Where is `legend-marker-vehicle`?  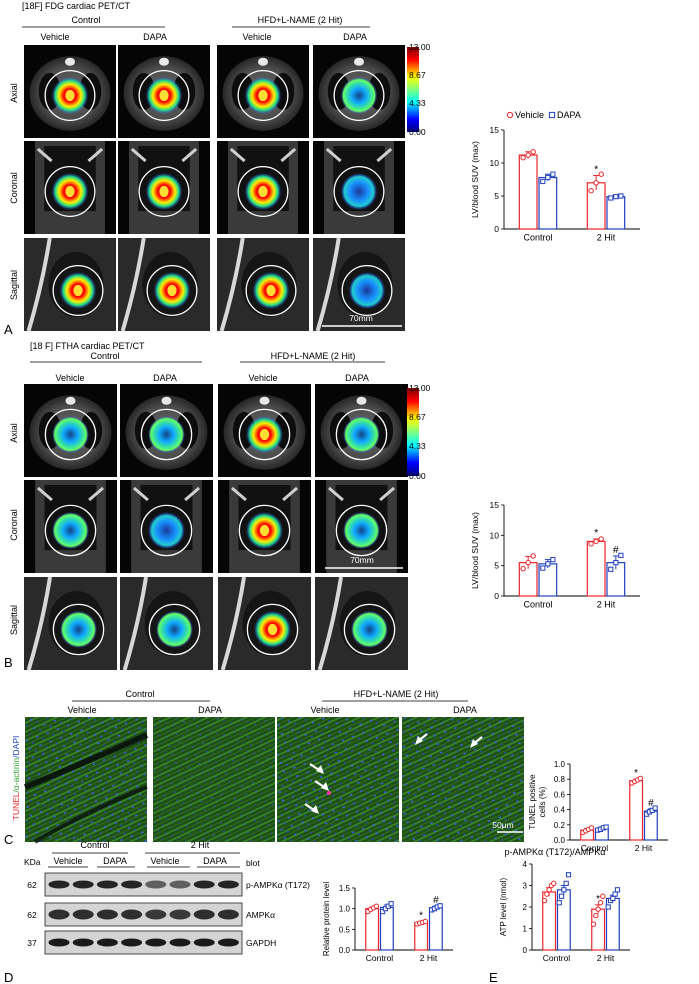 legend-marker-vehicle is located at coordinates (510, 115).